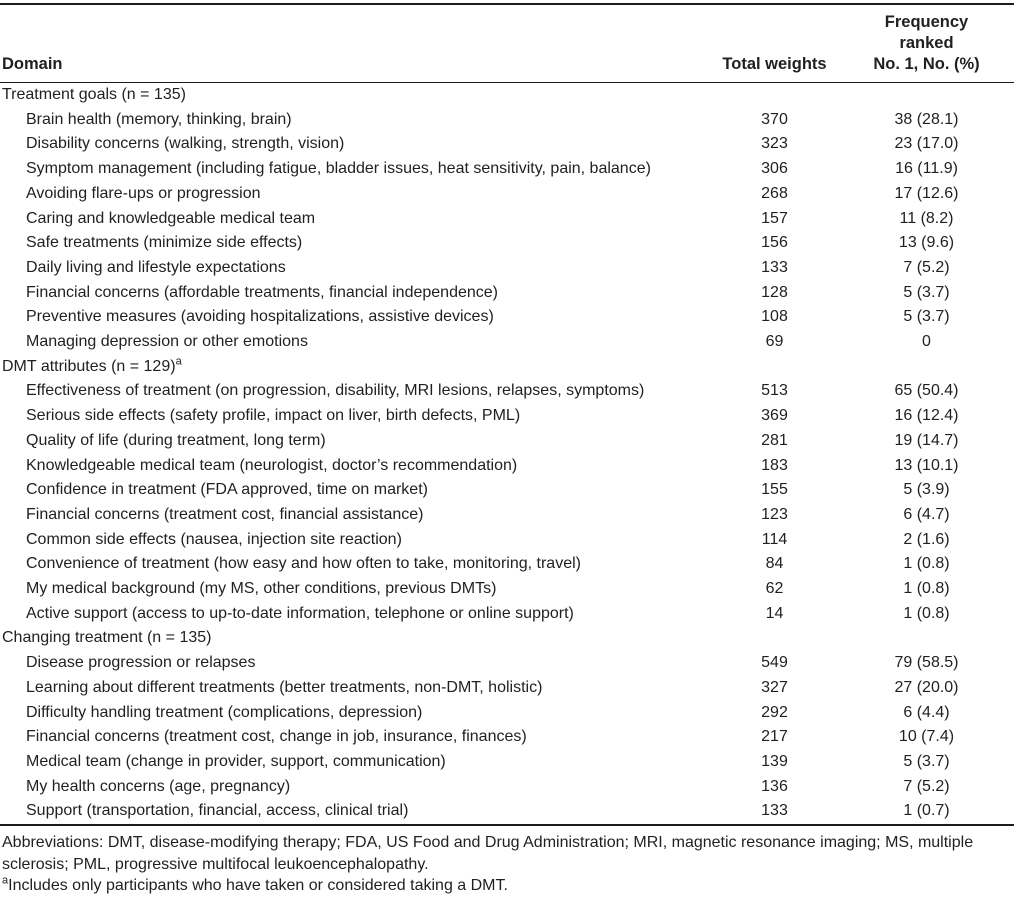 Image resolution: width=1014 pixels, height=897 pixels. I want to click on row-frequency: 0, so click(926, 342).